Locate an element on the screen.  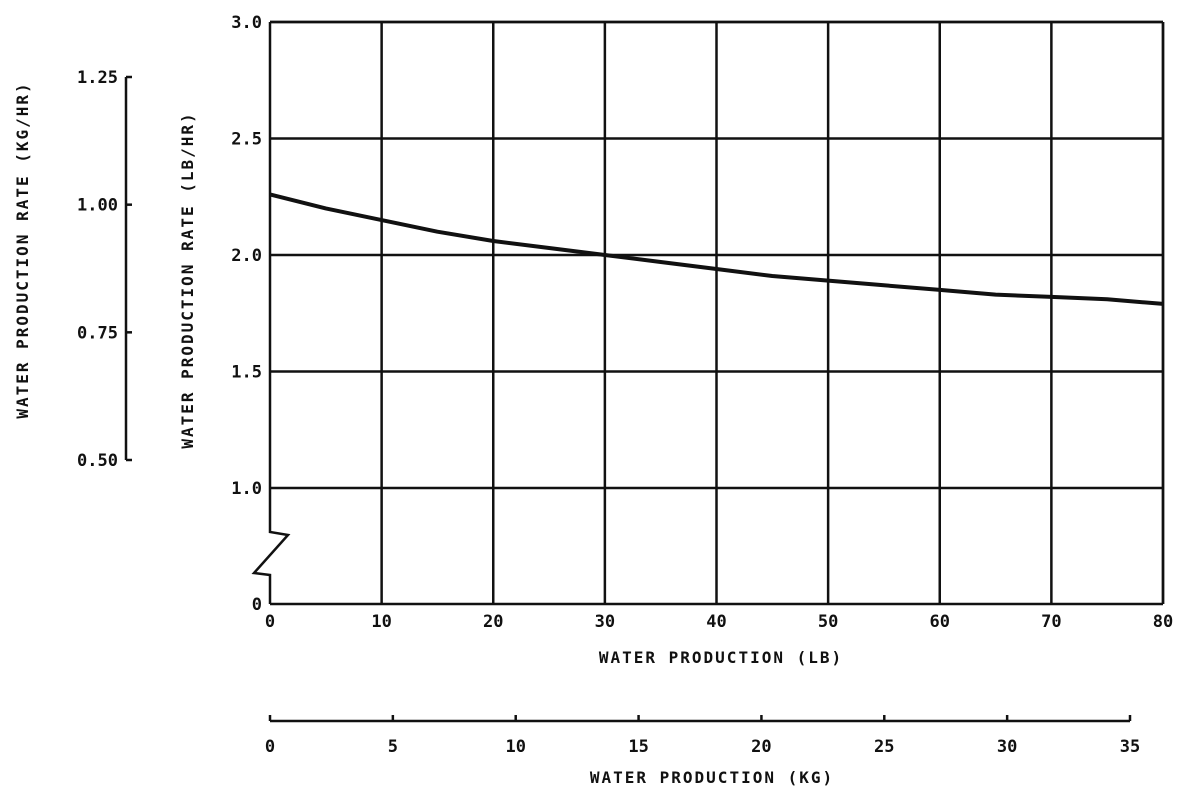
data-series is located at coordinates (716, 249).